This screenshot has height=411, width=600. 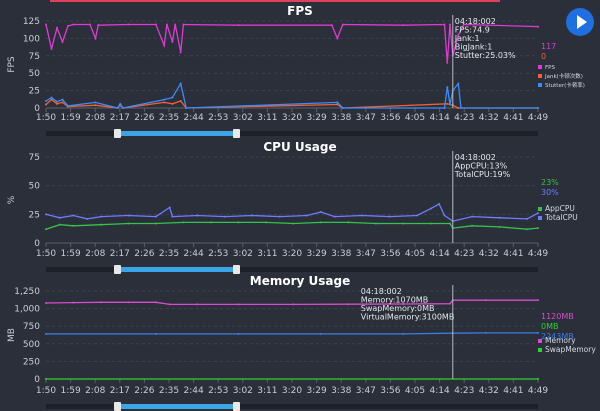 What do you see at coordinates (292, 269) in the screenshot?
I see `range-slider-track` at bounding box center [292, 269].